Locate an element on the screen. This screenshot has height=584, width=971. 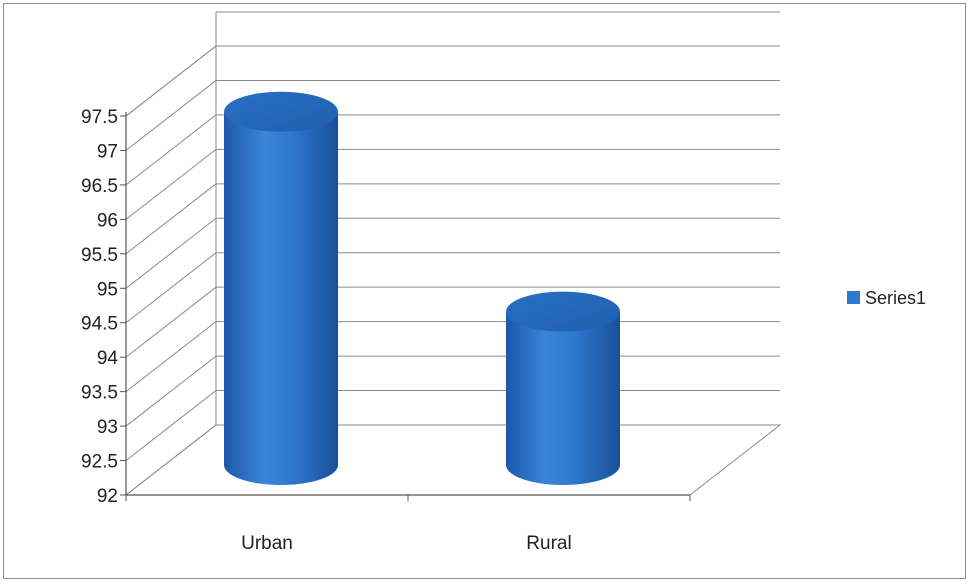
y-tick-label: 97 is located at coordinates (107, 151).